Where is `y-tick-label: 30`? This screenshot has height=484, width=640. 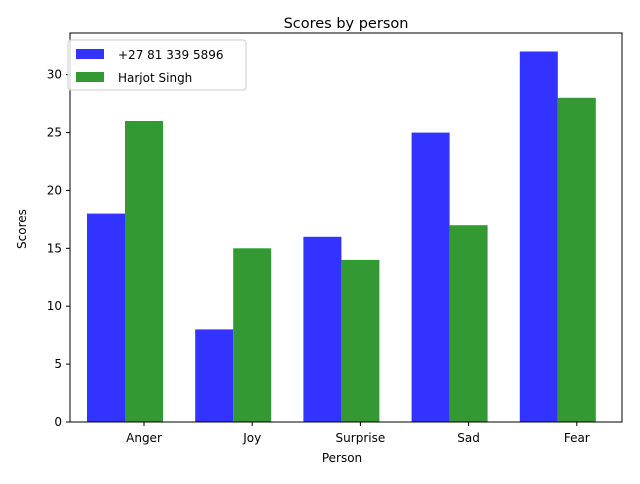
y-tick-label: 30 is located at coordinates (54, 75).